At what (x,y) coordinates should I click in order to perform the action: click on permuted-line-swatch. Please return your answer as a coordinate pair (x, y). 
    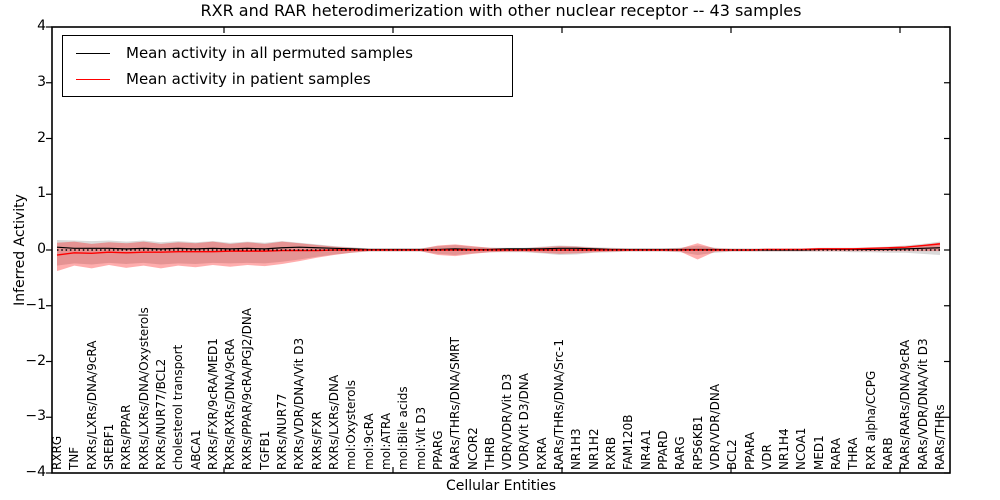
    Looking at the image, I should click on (93, 53).